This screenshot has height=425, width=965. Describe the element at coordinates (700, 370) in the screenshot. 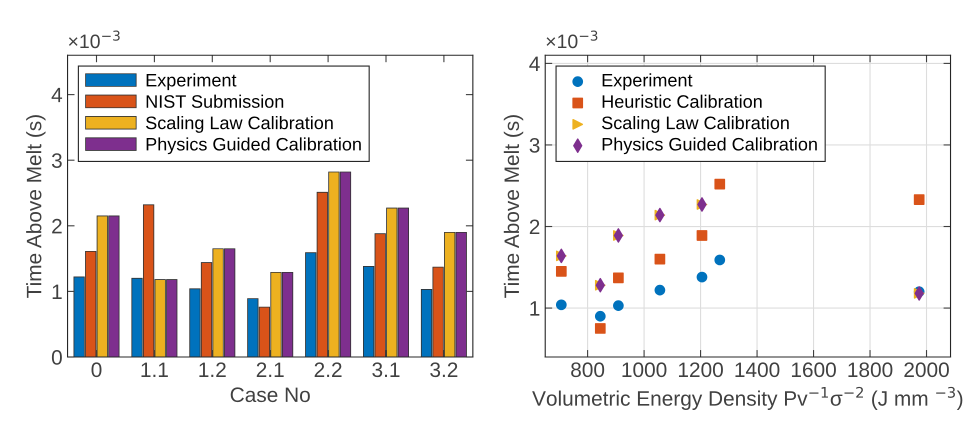

I see `x-tick-label: 1200` at that location.